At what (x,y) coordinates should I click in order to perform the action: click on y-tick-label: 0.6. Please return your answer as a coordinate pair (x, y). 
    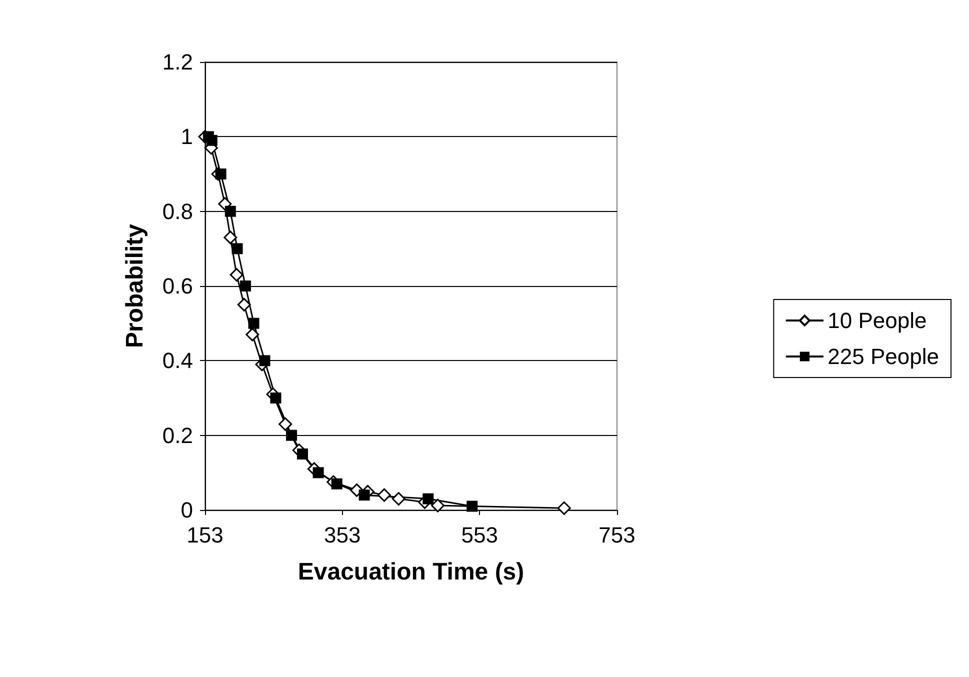
    Looking at the image, I should click on (177, 286).